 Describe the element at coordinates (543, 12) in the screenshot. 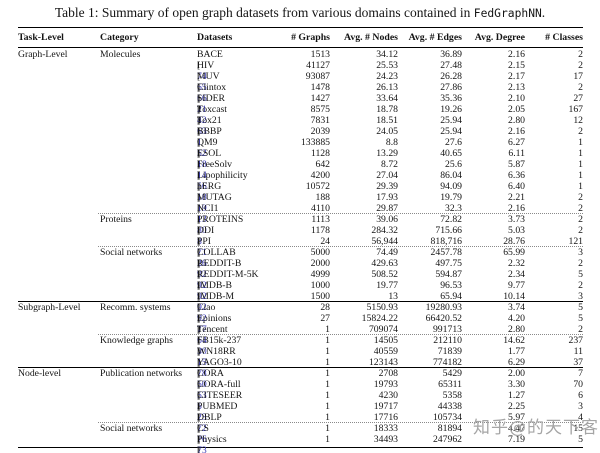

I see `caption-period: .` at that location.